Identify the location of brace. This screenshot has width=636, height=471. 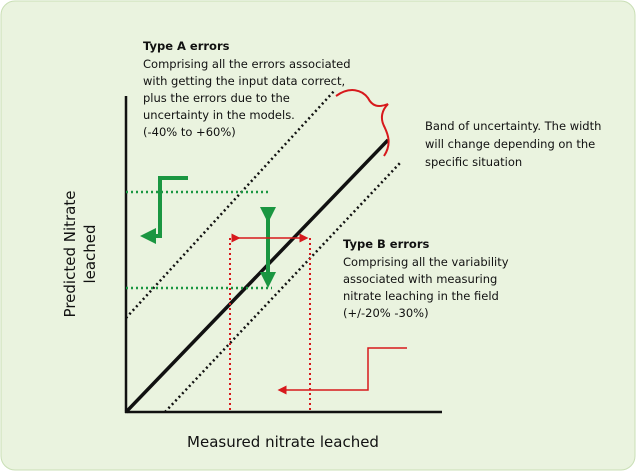
(362, 123).